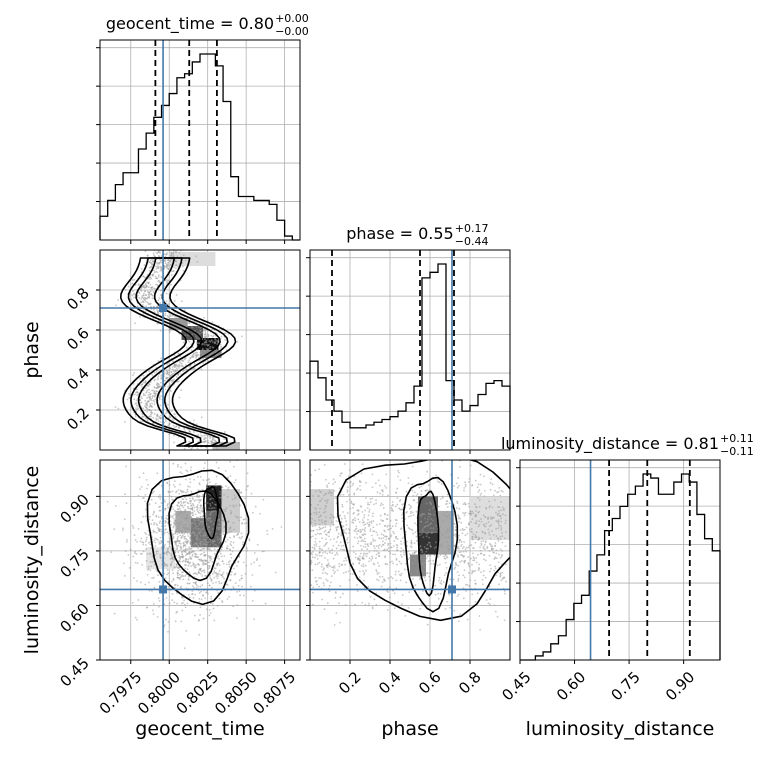 The height and width of the screenshot is (760, 760). Describe the element at coordinates (620, 729) in the screenshot. I see `x-axis-label-luminosity_distance: luminosity_distance` at that location.